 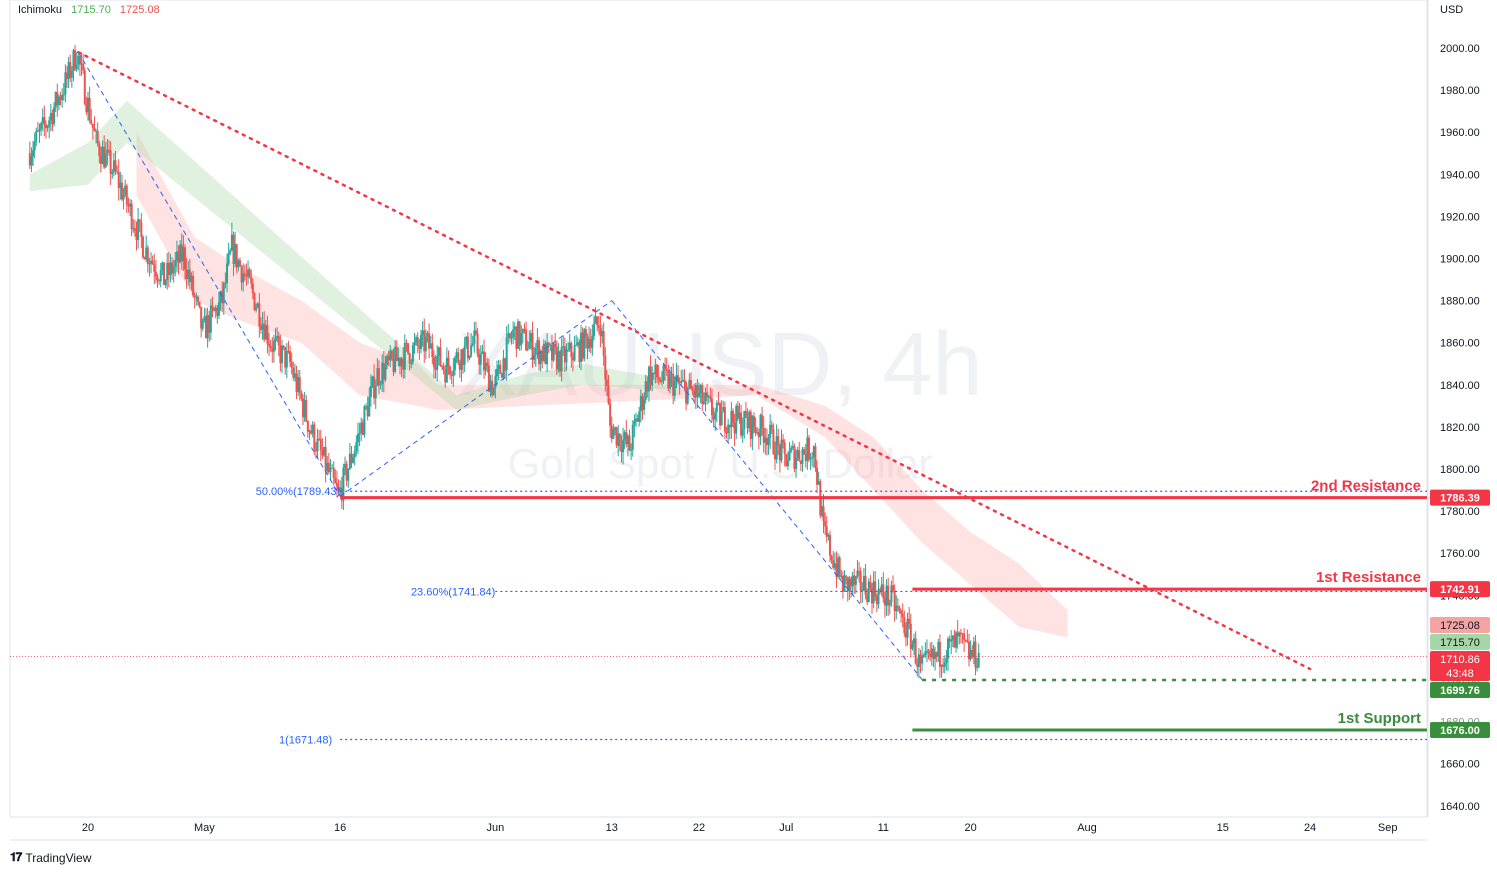 I want to click on fib-zigzag-line, so click(x=209, y=274).